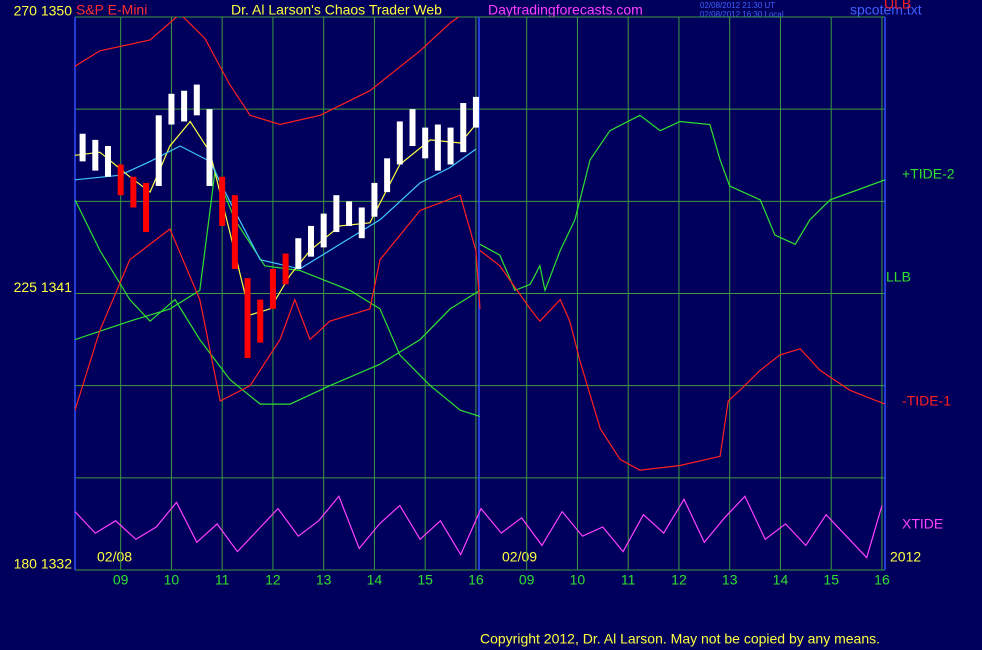 This screenshot has width=982, height=650. Describe the element at coordinates (742, 14) in the screenshot. I see `time-local: 02/08/2012 16:30 Local` at that location.